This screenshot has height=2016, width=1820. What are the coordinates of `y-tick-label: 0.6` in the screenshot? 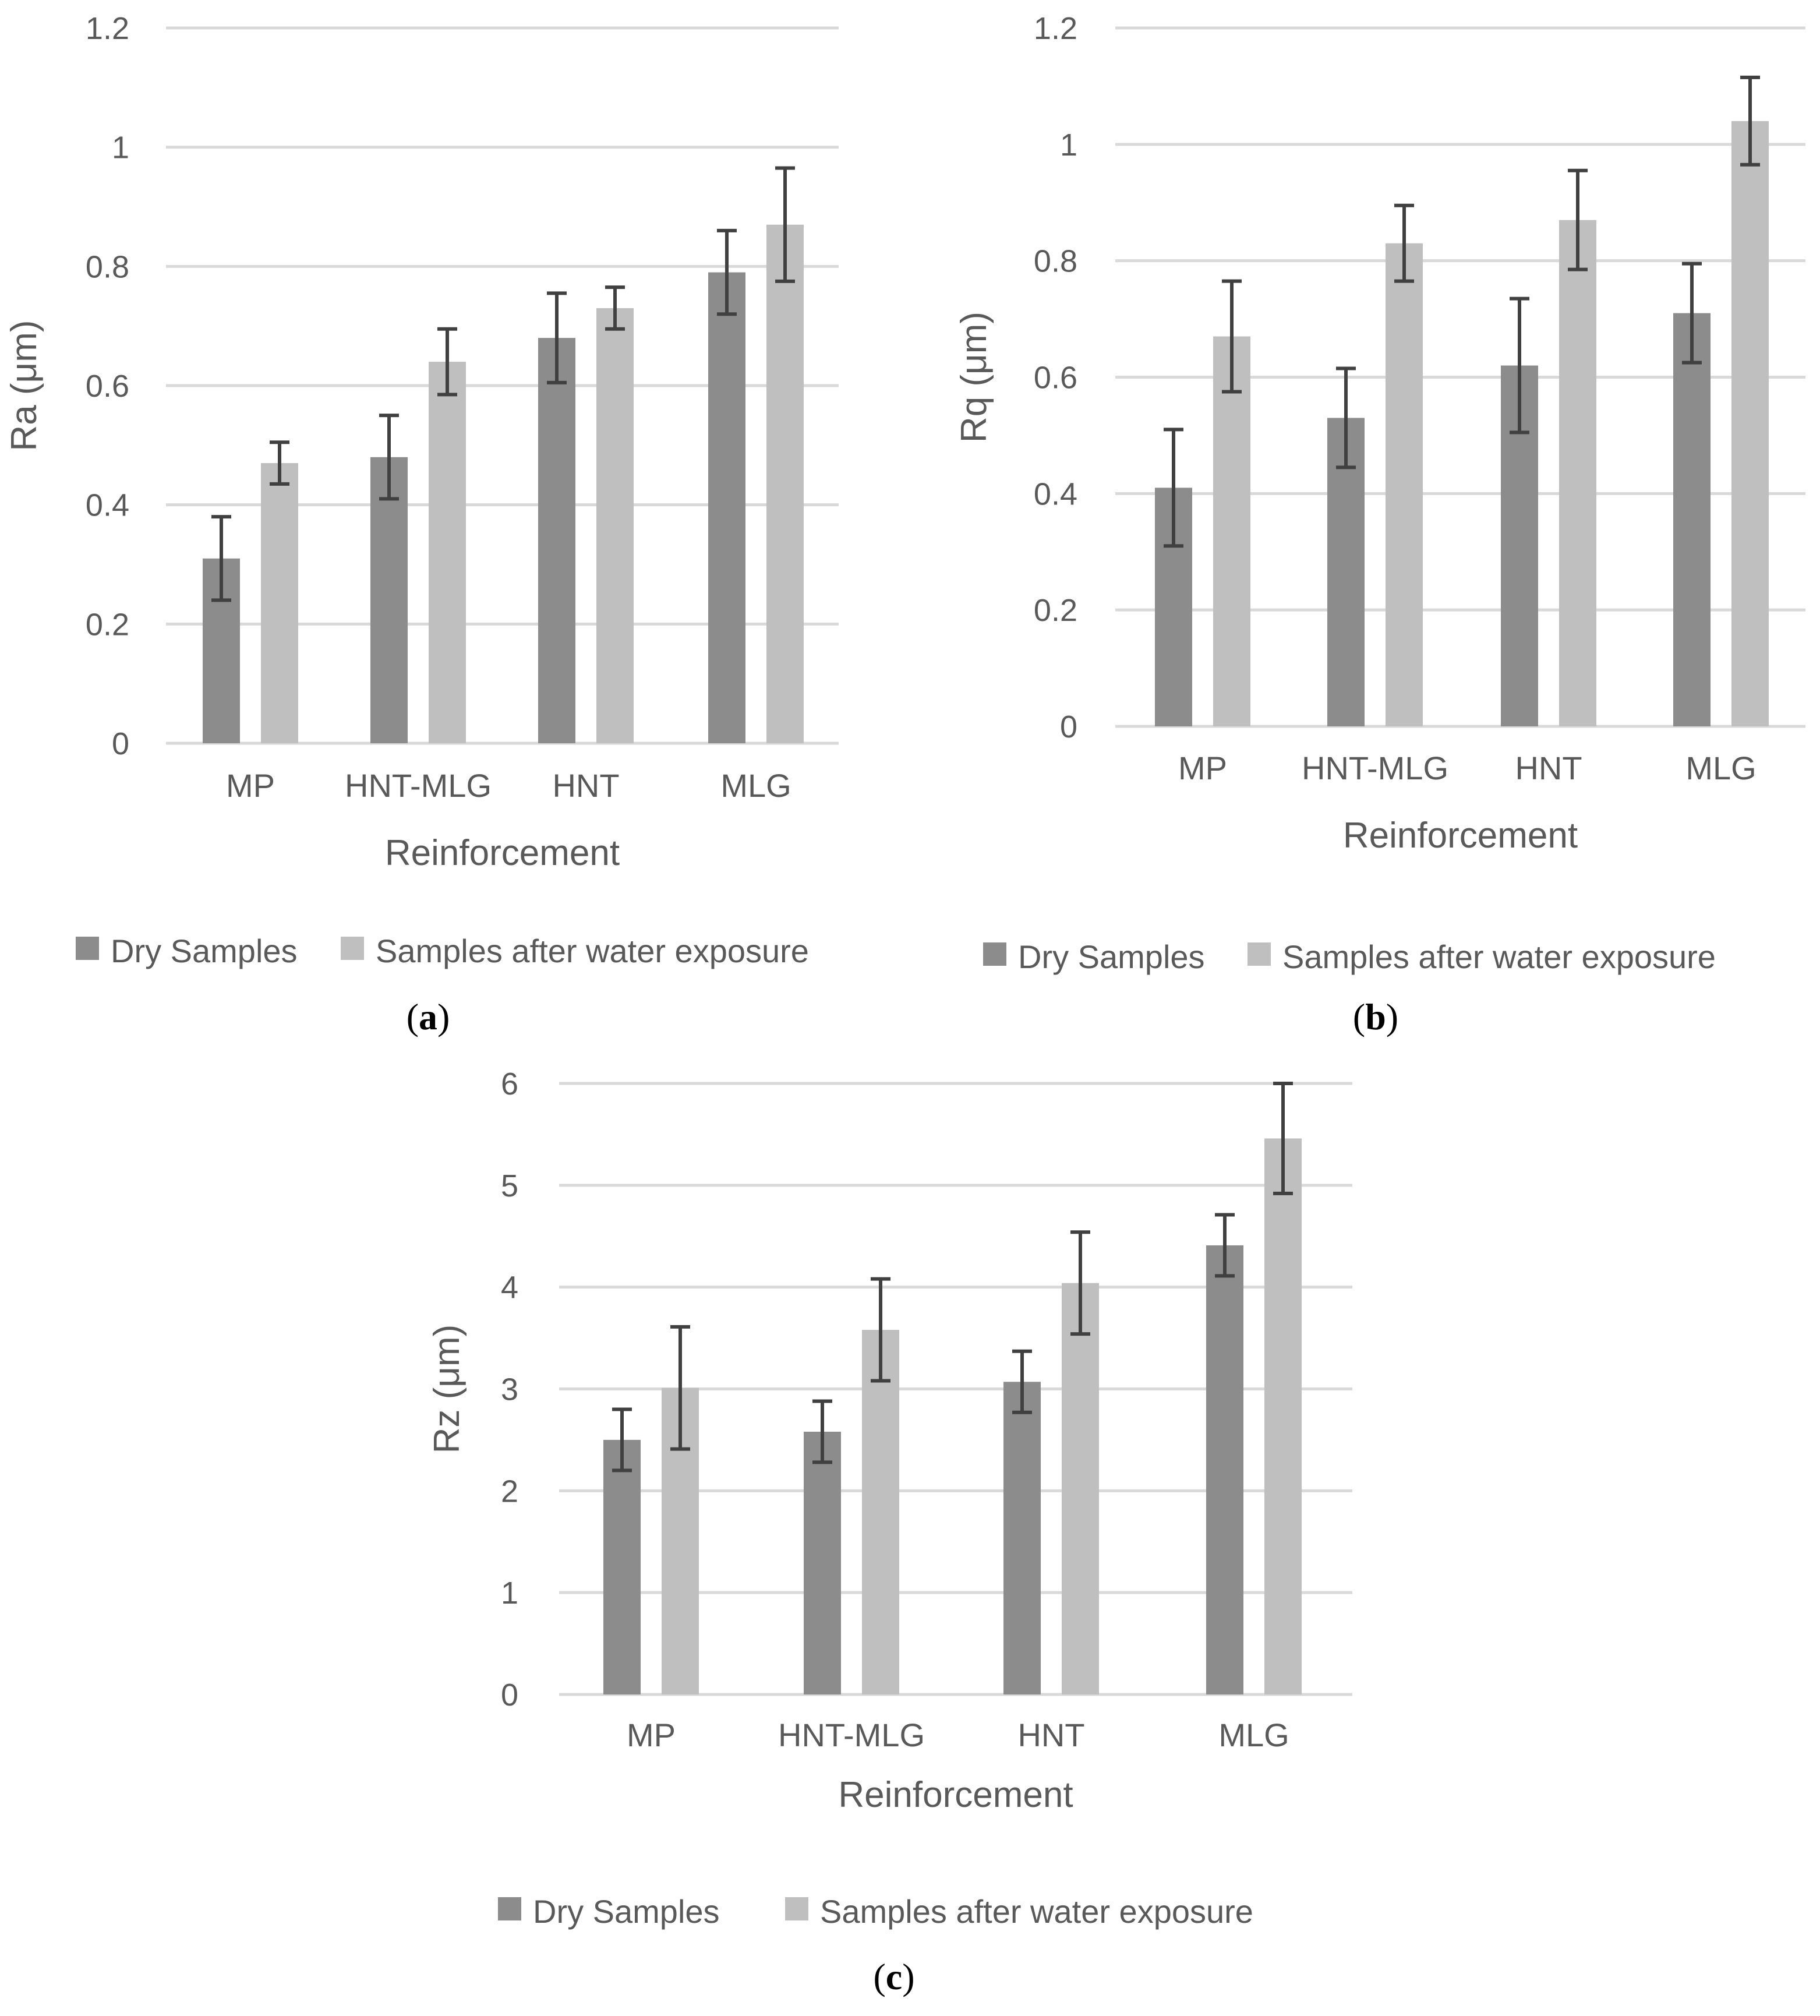 It's located at (107, 386).